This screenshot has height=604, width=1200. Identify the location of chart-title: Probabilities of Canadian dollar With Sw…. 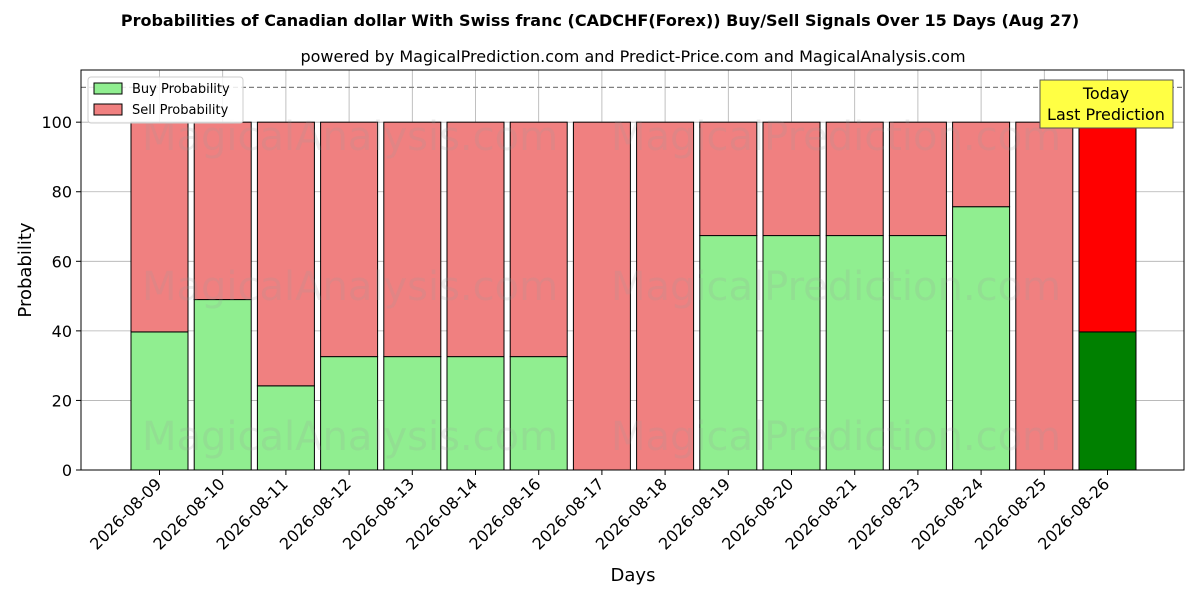
(600, 20).